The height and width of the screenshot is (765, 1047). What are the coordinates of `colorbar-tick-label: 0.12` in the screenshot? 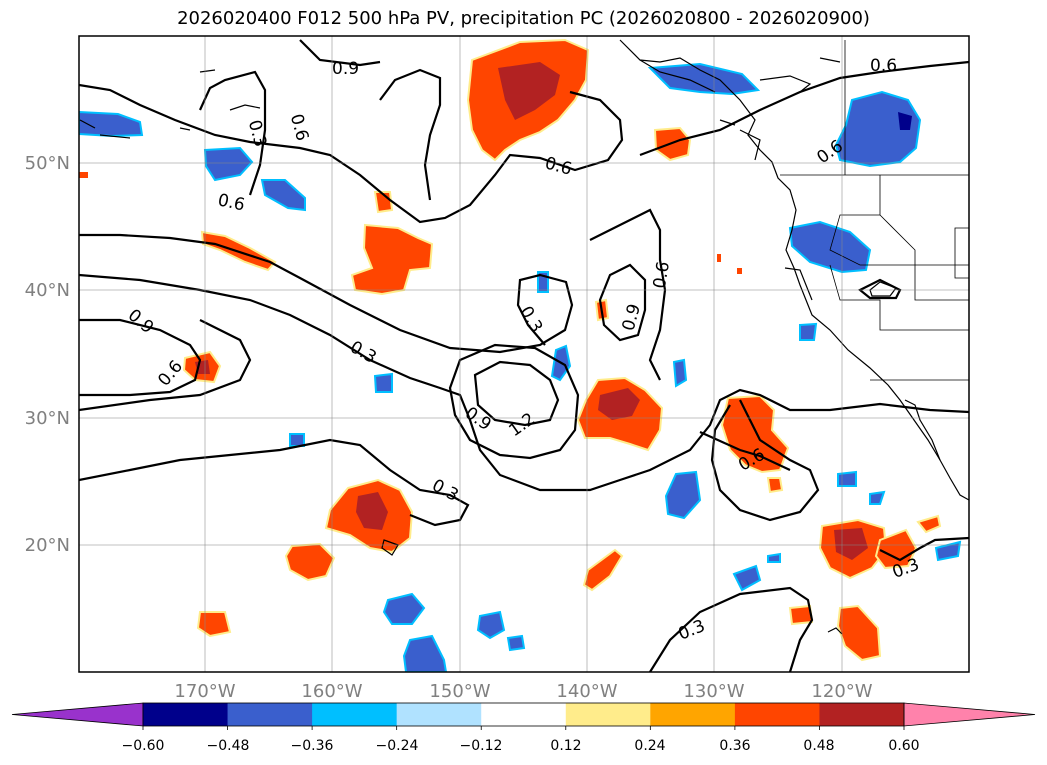 It's located at (565, 746).